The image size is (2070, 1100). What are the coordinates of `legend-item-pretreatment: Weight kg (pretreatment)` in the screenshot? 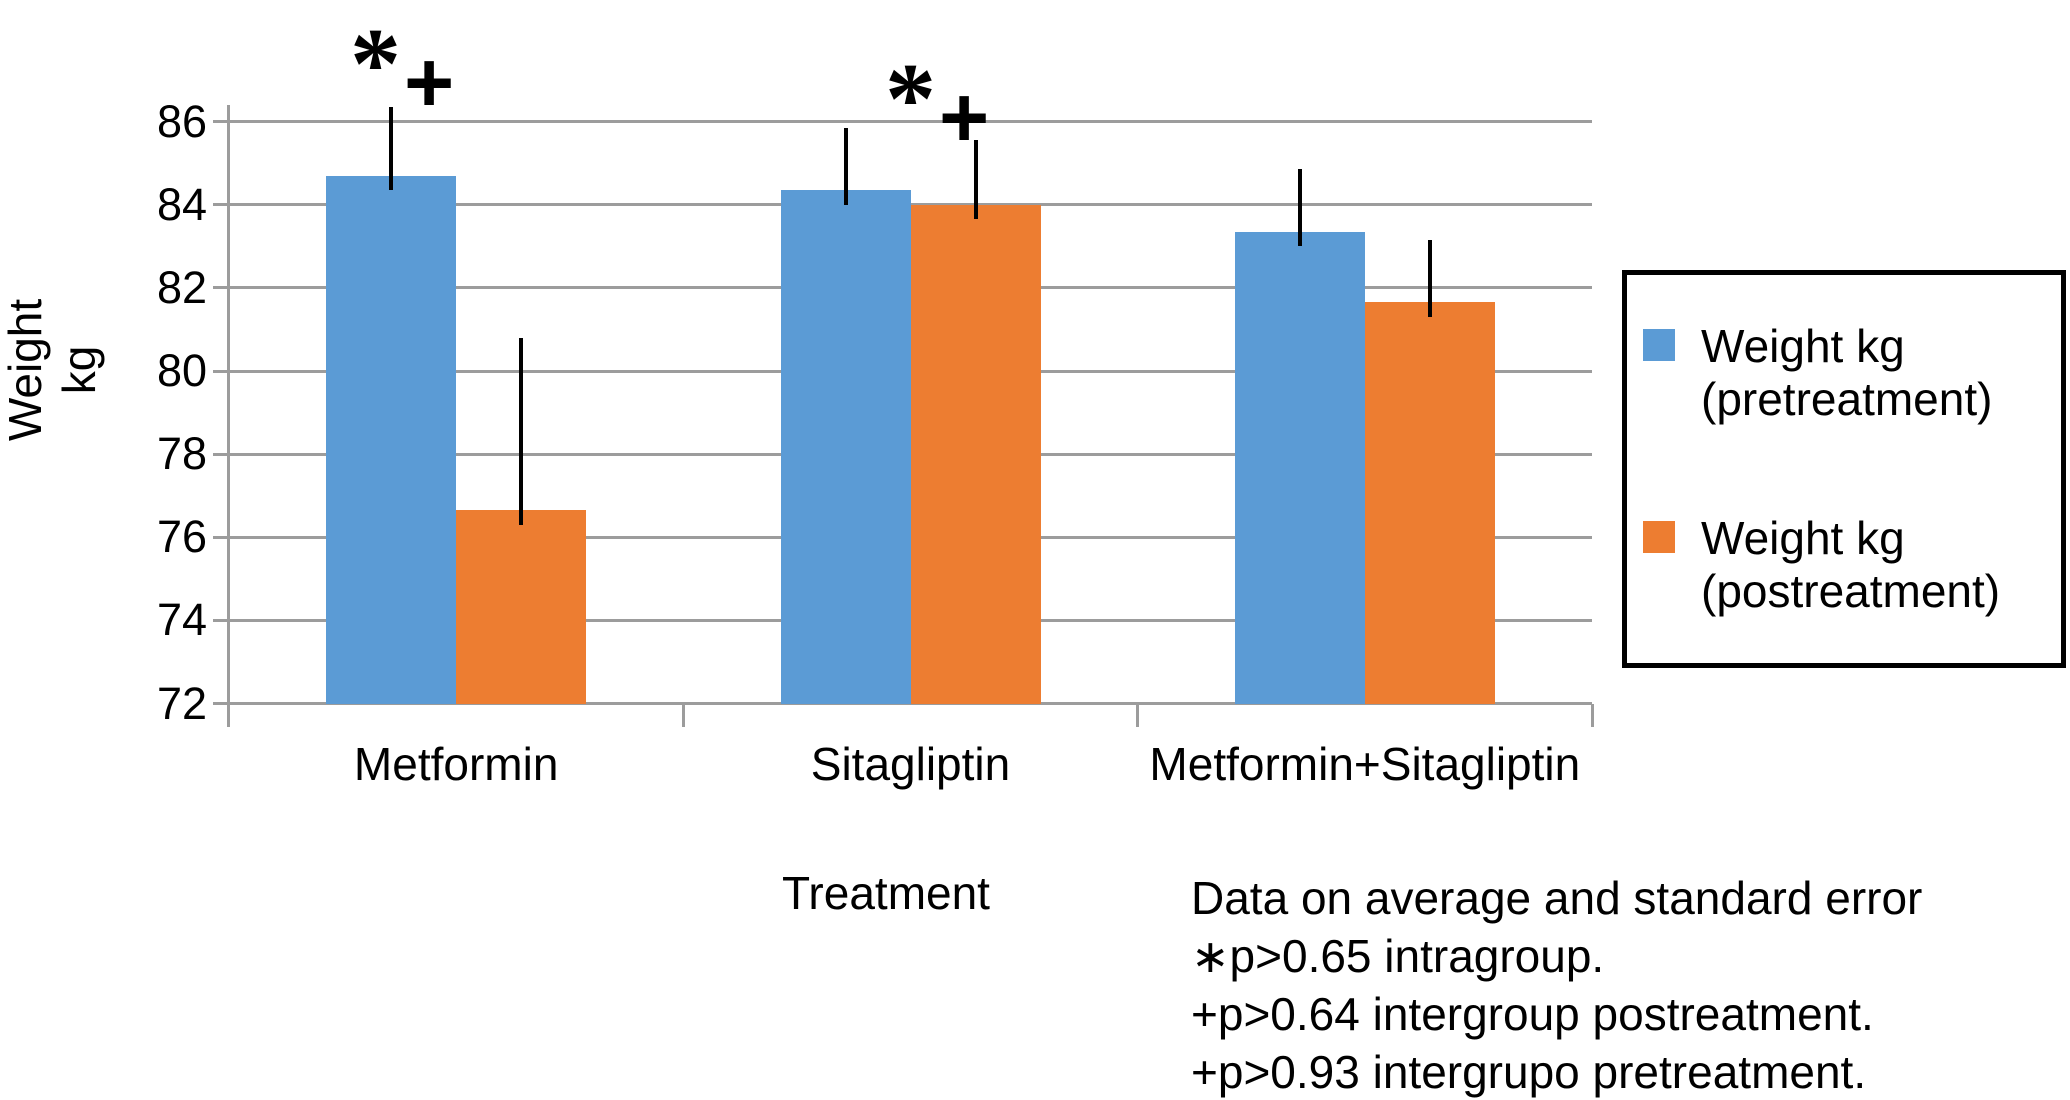 It's located at (1817, 373).